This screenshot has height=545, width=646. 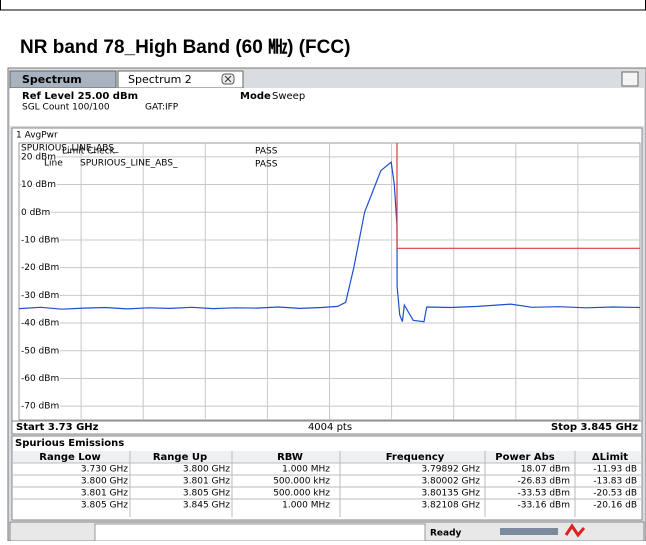 I want to click on cell: -11.93 dB, so click(x=615, y=470).